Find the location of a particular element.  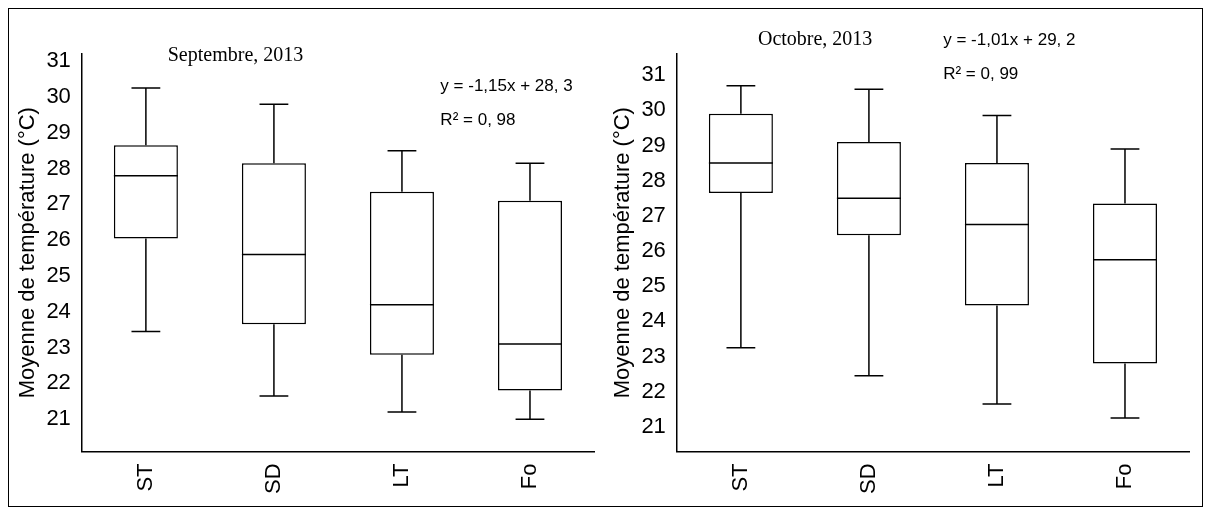

text: y = -1,01x + 29, 2 is located at coordinates (1009, 39).